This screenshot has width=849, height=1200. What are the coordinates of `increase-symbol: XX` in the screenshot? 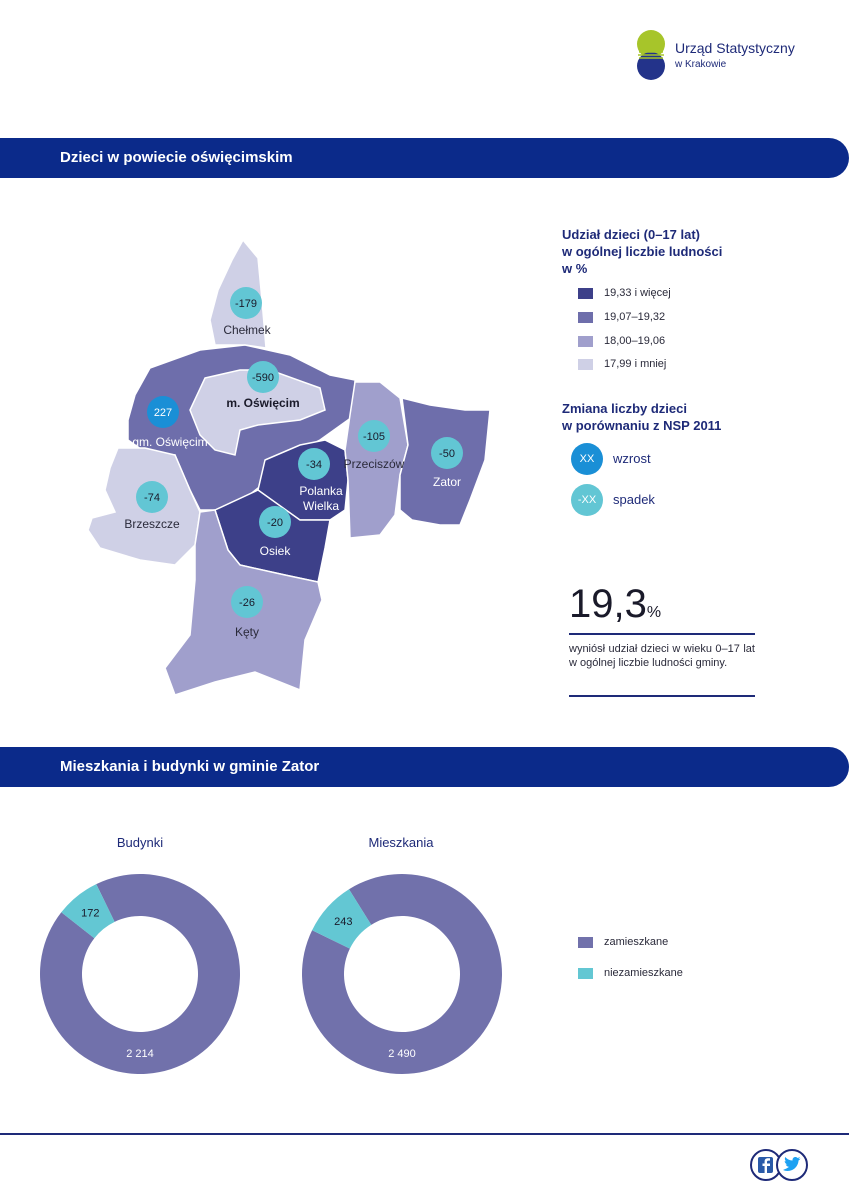 It's located at (587, 459).